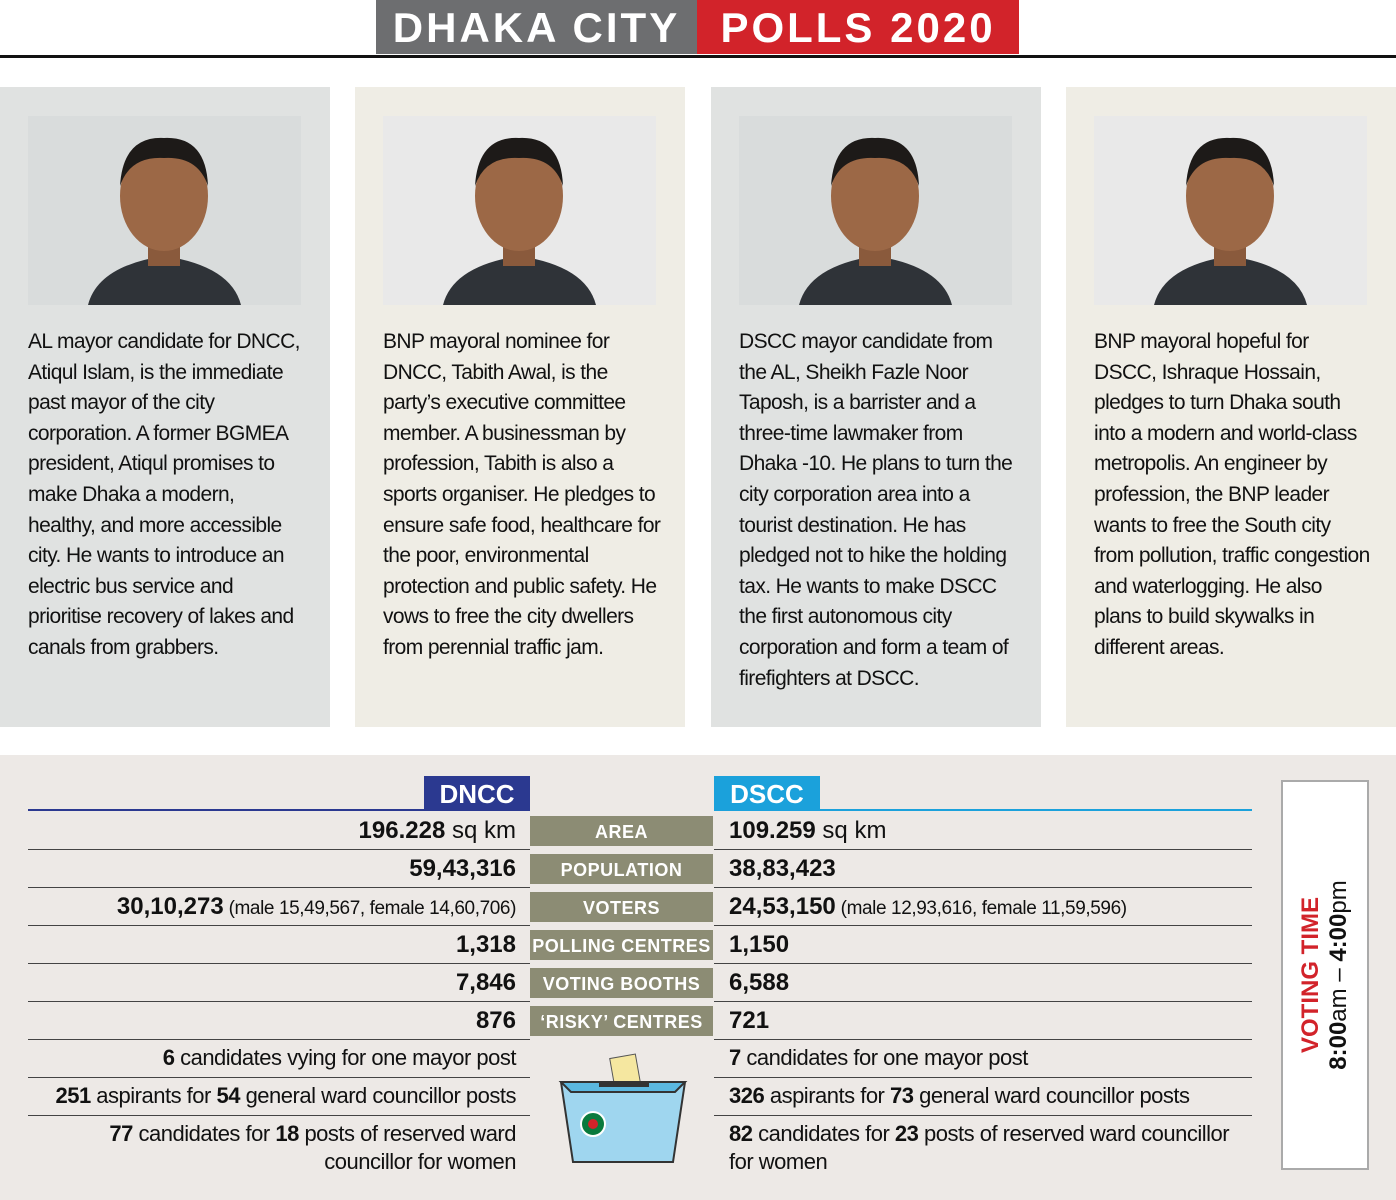  Describe the element at coordinates (170, 906) in the screenshot. I see `dncc-value: 30,10,273` at that location.